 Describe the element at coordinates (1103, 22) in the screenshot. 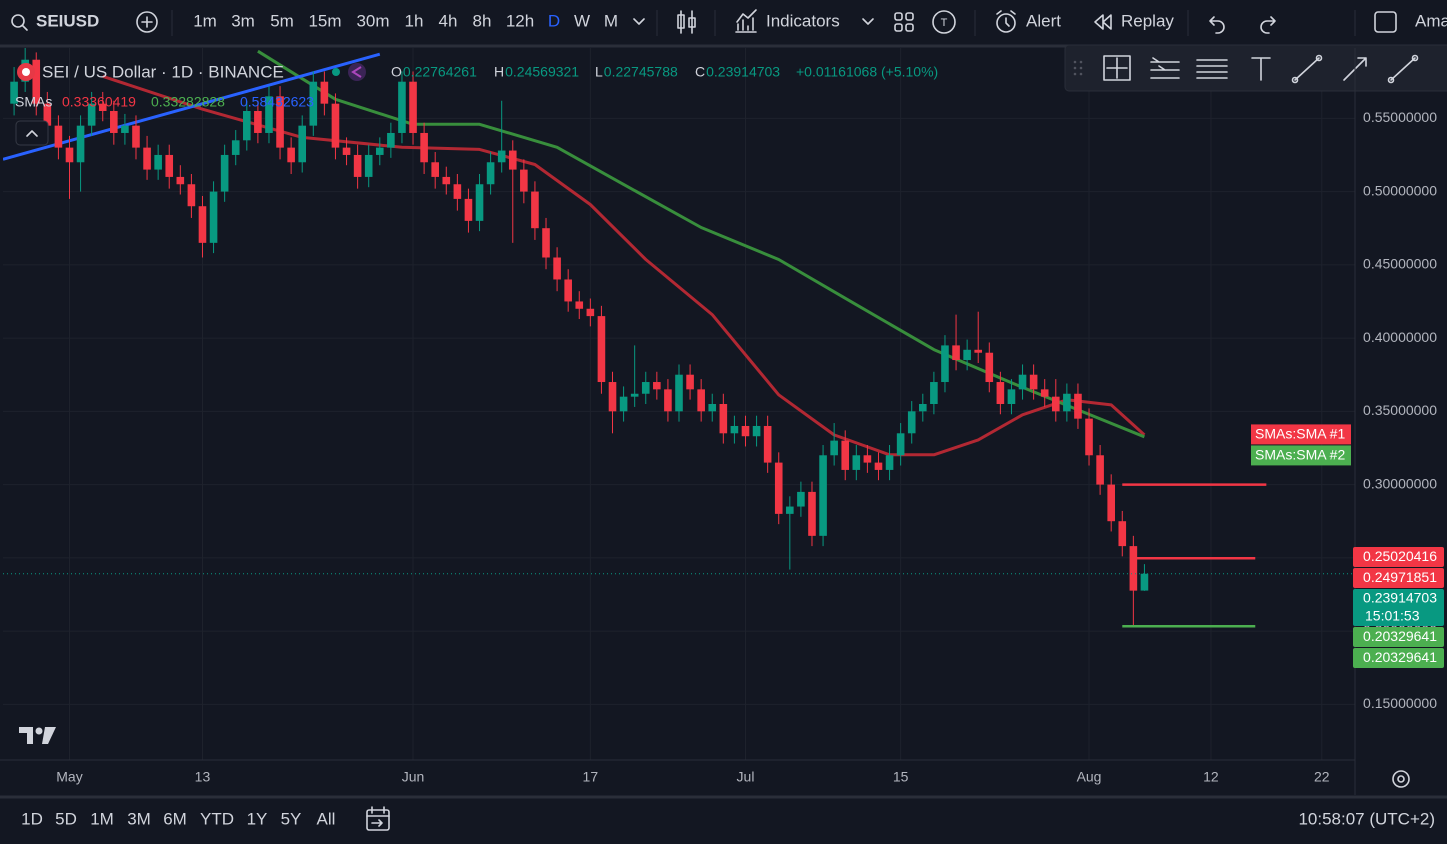

I see `replay-icon` at that location.